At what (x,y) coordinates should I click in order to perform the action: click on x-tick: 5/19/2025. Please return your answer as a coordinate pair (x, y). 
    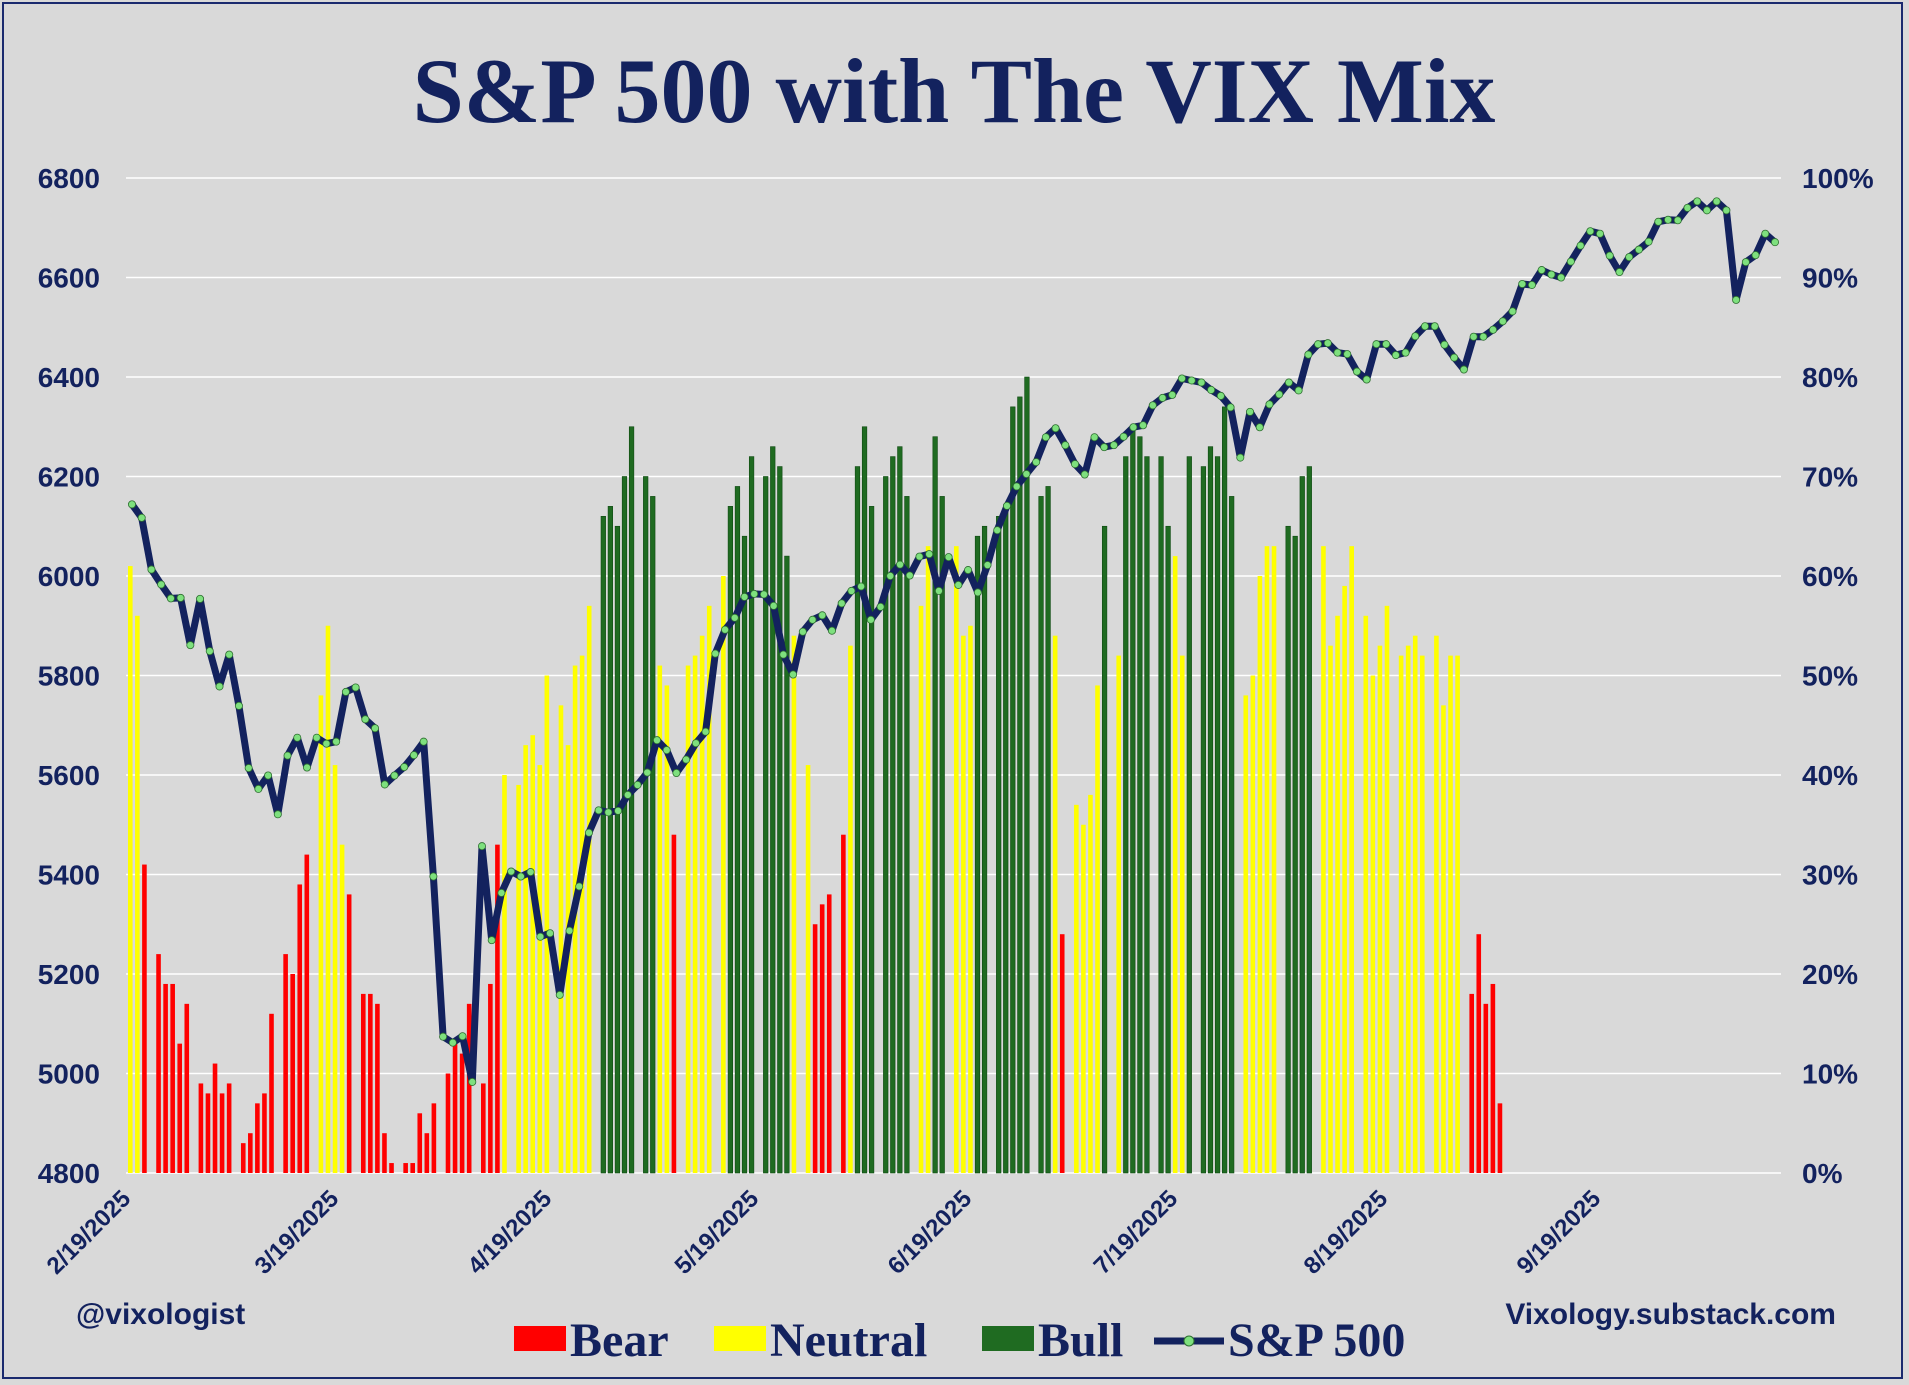
    Looking at the image, I should click on (717, 1232).